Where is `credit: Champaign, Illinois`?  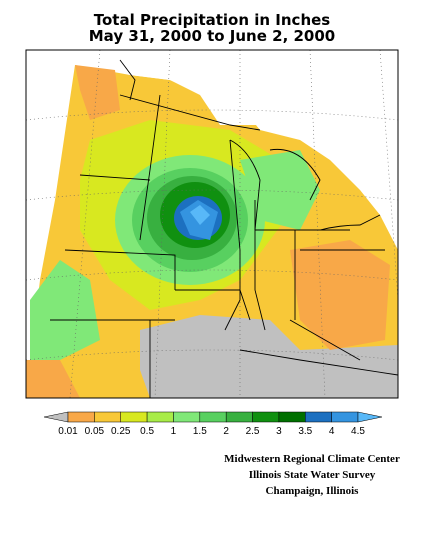 credit: Champaign, Illinois is located at coordinates (313, 491).